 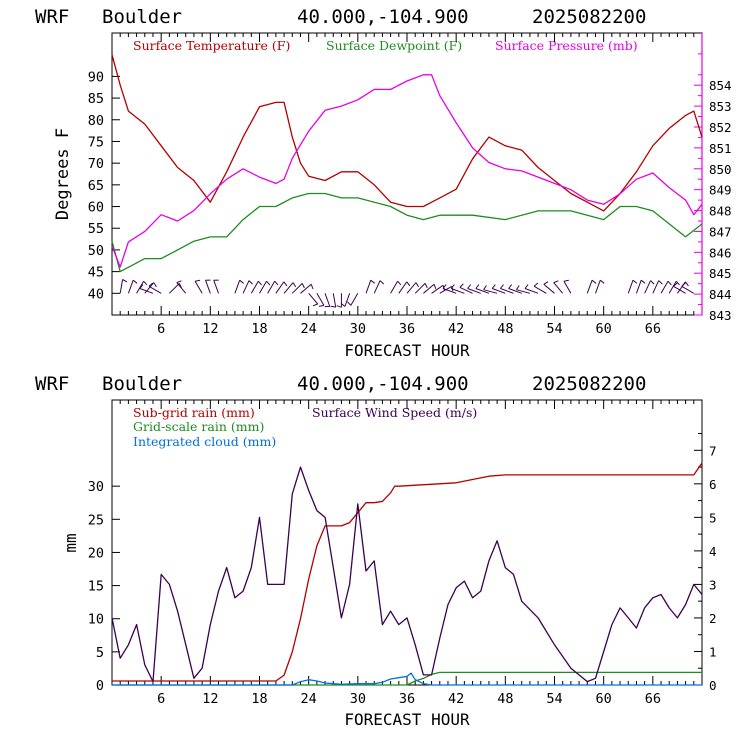 What do you see at coordinates (96, 99) in the screenshot?
I see `y-tick-label: 85` at bounding box center [96, 99].